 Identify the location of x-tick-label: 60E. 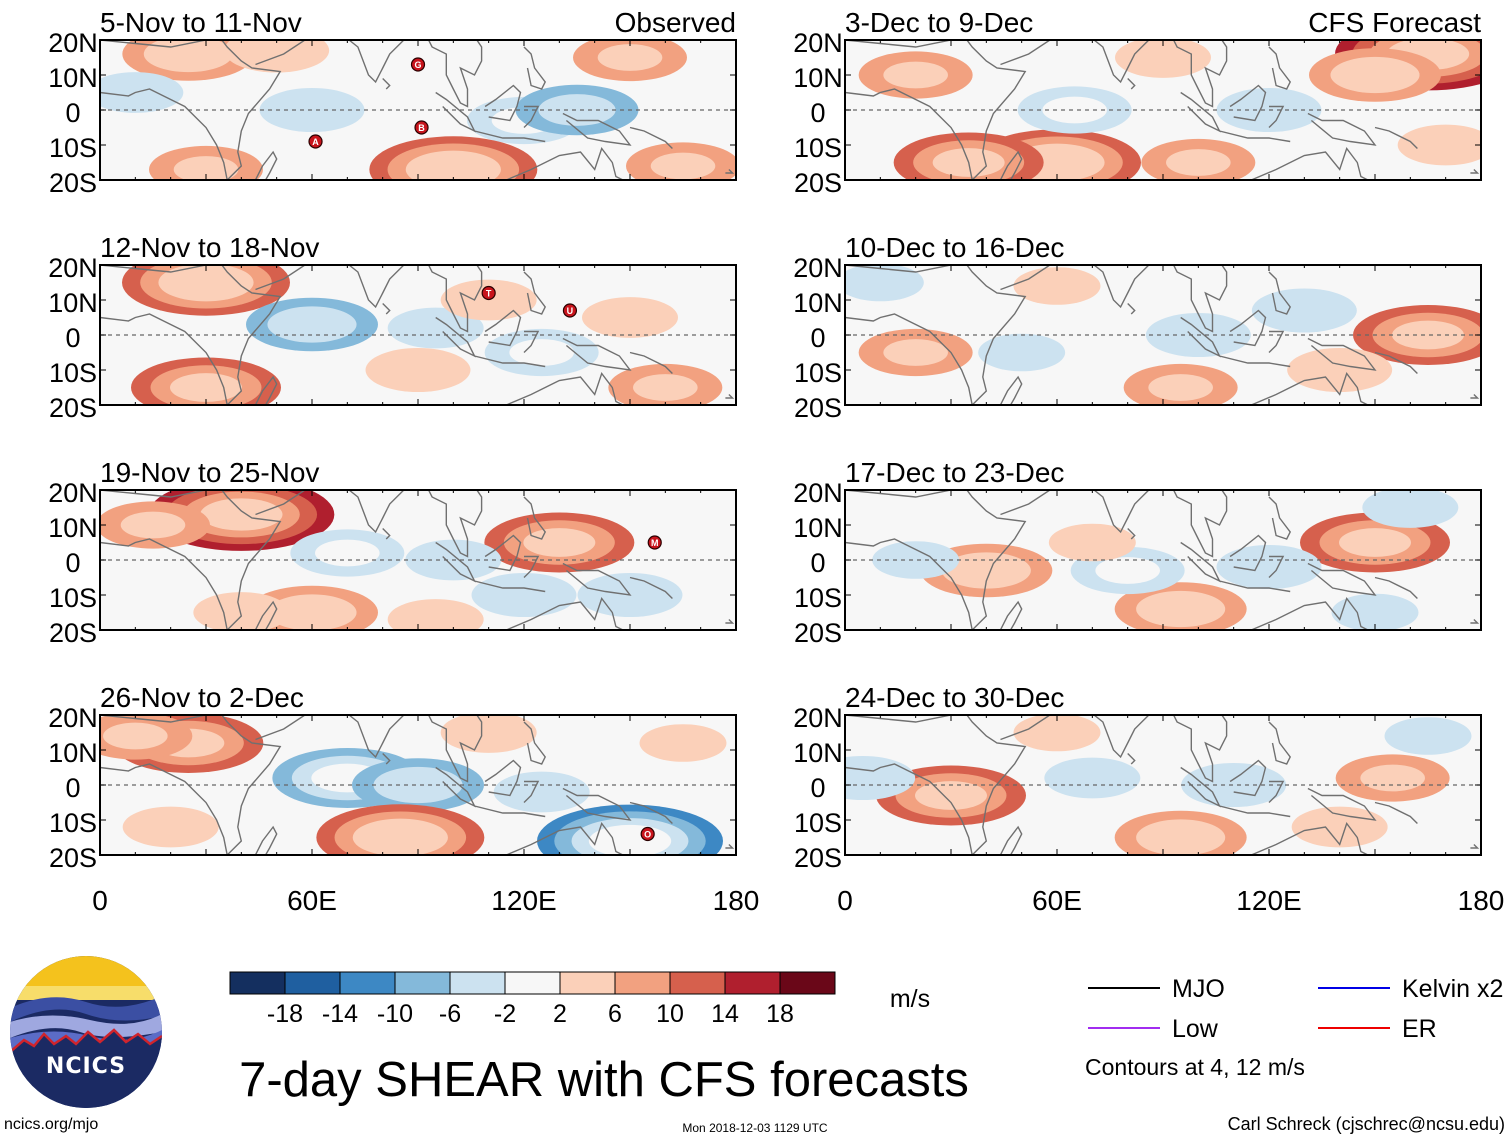
(312, 900).